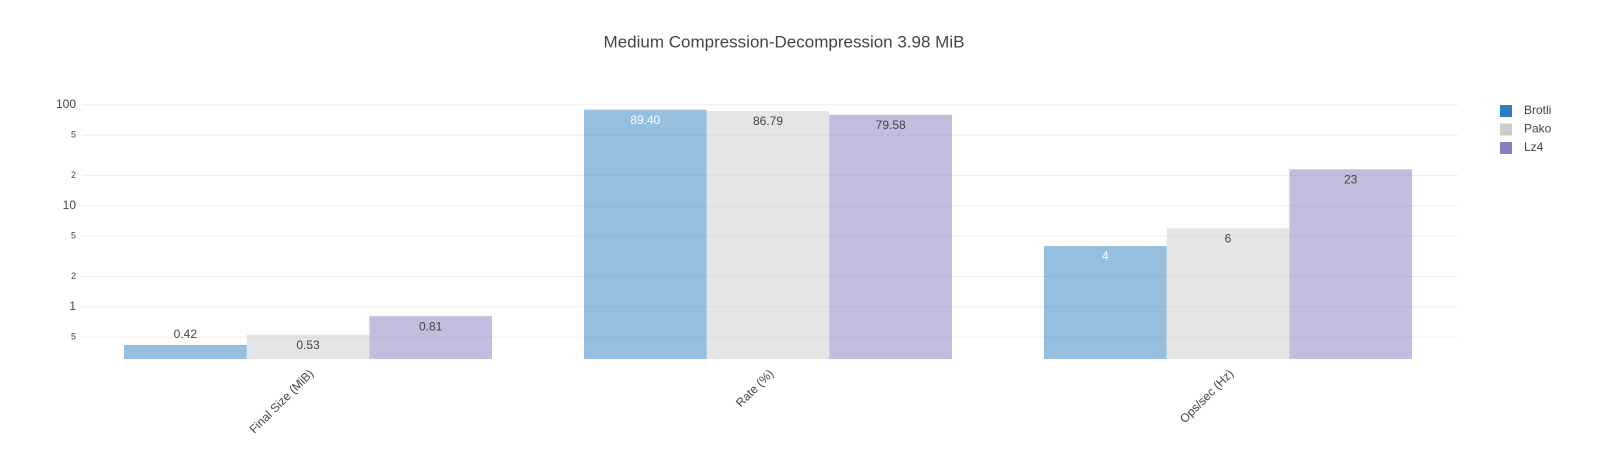 This screenshot has height=450, width=1613. Describe the element at coordinates (754, 387) in the screenshot. I see `x-tick-label: Rate (%)` at that location.